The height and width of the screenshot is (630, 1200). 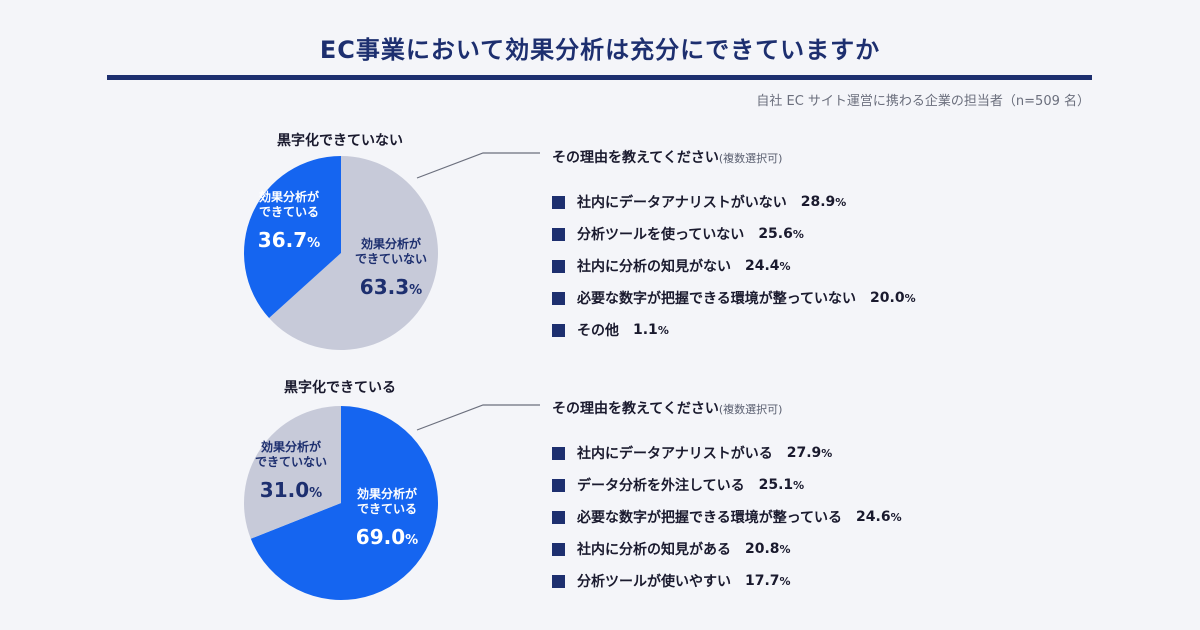 What do you see at coordinates (675, 454) in the screenshot?
I see `reason-label: 社内にデータアナリストがいる` at bounding box center [675, 454].